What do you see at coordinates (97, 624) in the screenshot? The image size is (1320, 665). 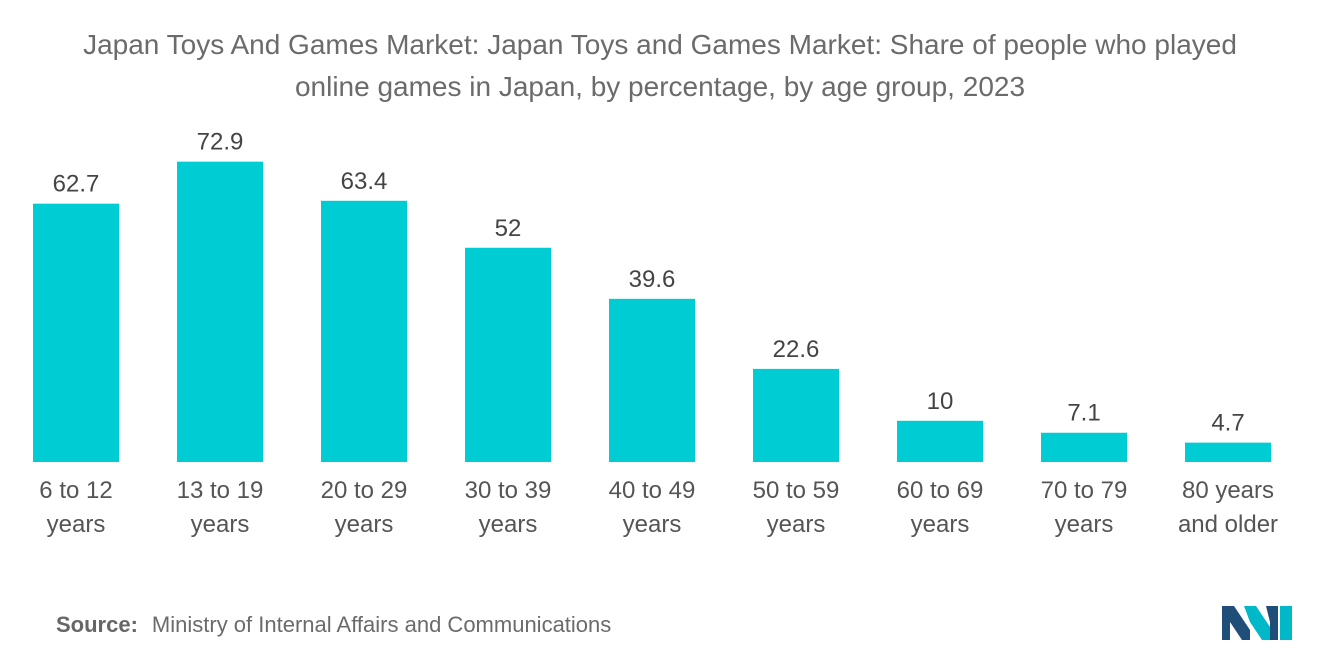 I see `source-label: Source:` at bounding box center [97, 624].